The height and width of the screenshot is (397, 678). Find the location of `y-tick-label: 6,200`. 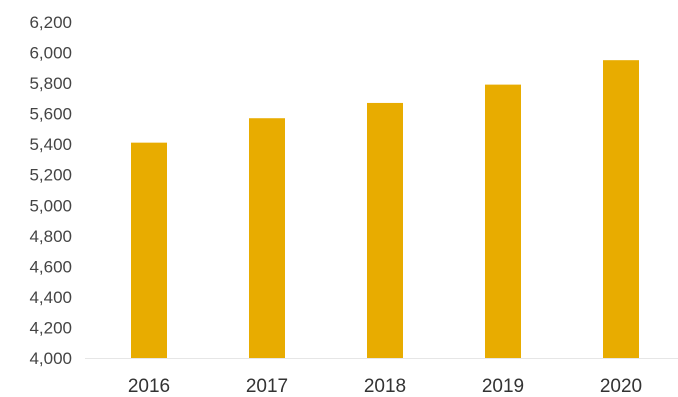

y-tick-label: 6,200 is located at coordinates (50, 22).